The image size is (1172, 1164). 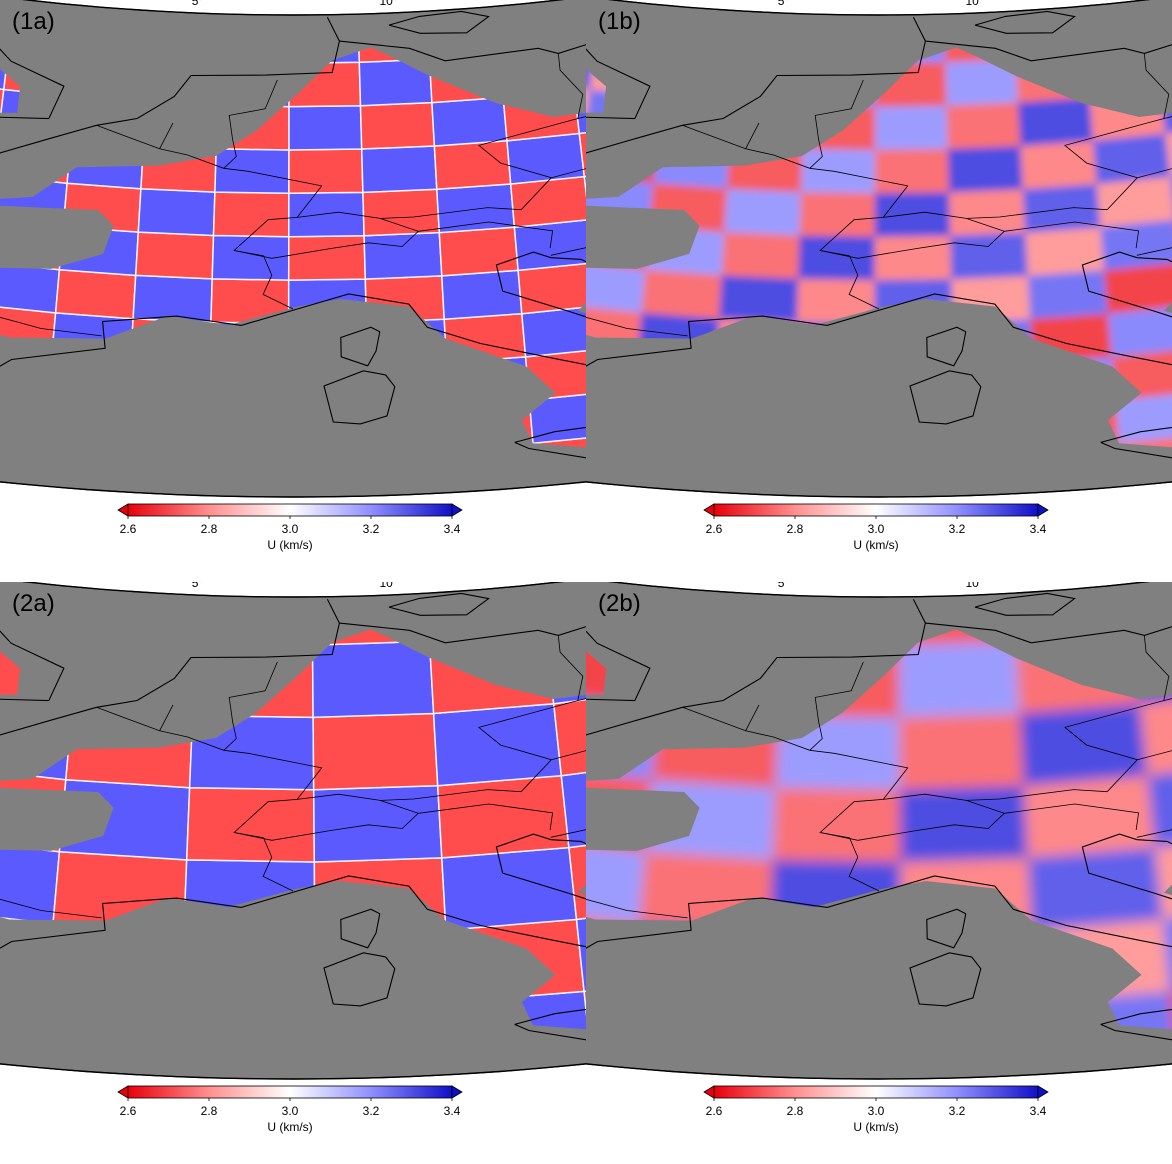 What do you see at coordinates (709, 510) in the screenshot?
I see `colorbar-min-arrow` at bounding box center [709, 510].